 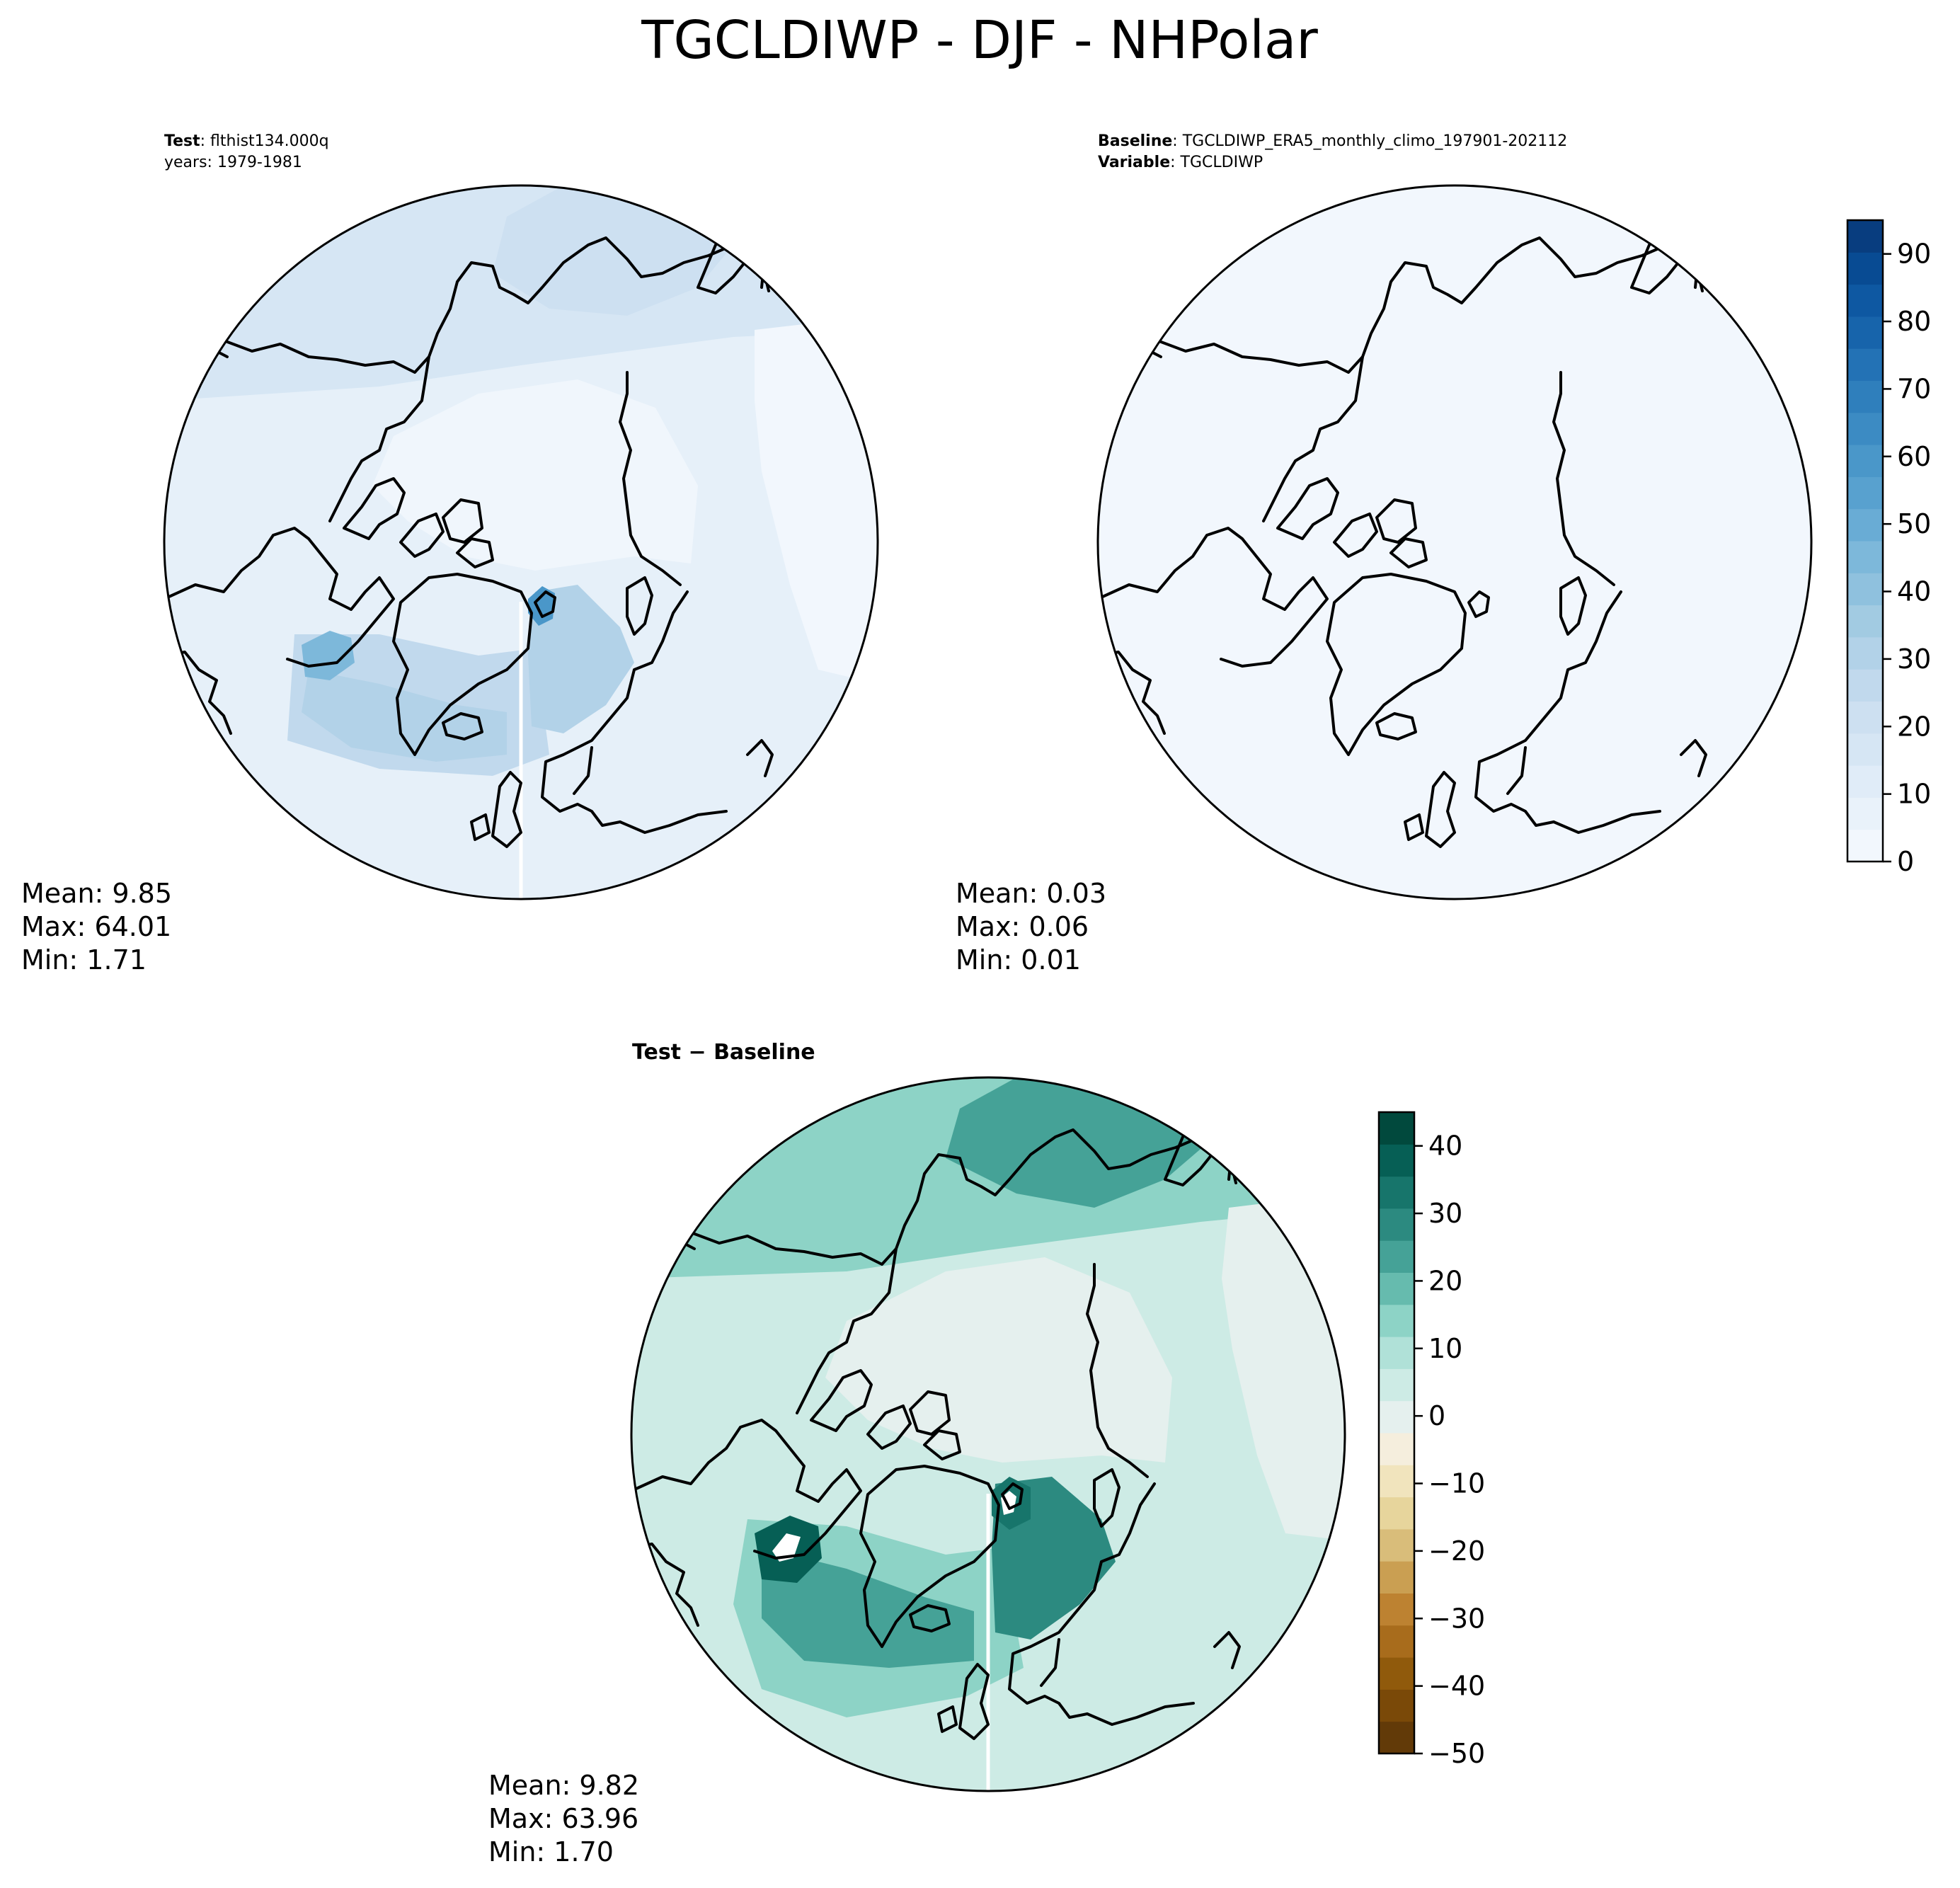 I want to click on baseline-field-background, so click(x=1454, y=542).